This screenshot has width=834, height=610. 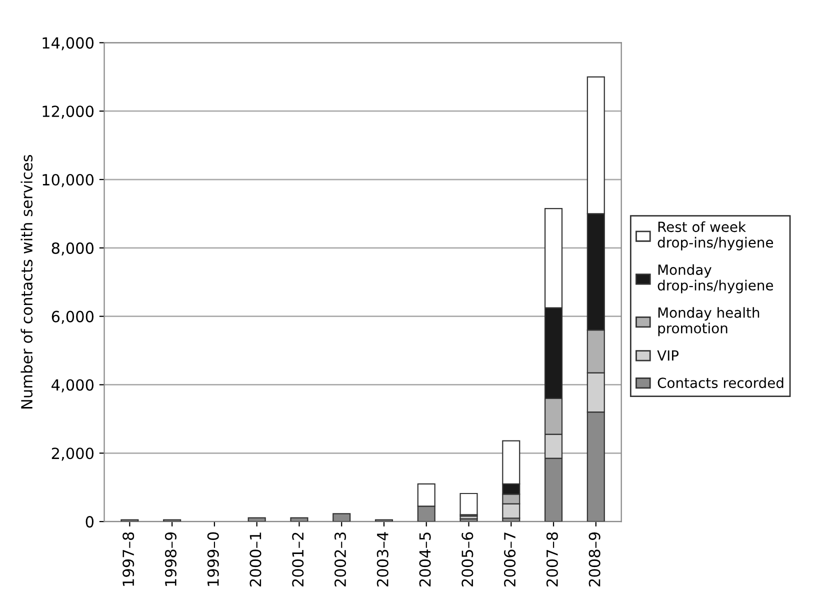 I want to click on x-tick-label: 2001–2, so click(x=298, y=559).